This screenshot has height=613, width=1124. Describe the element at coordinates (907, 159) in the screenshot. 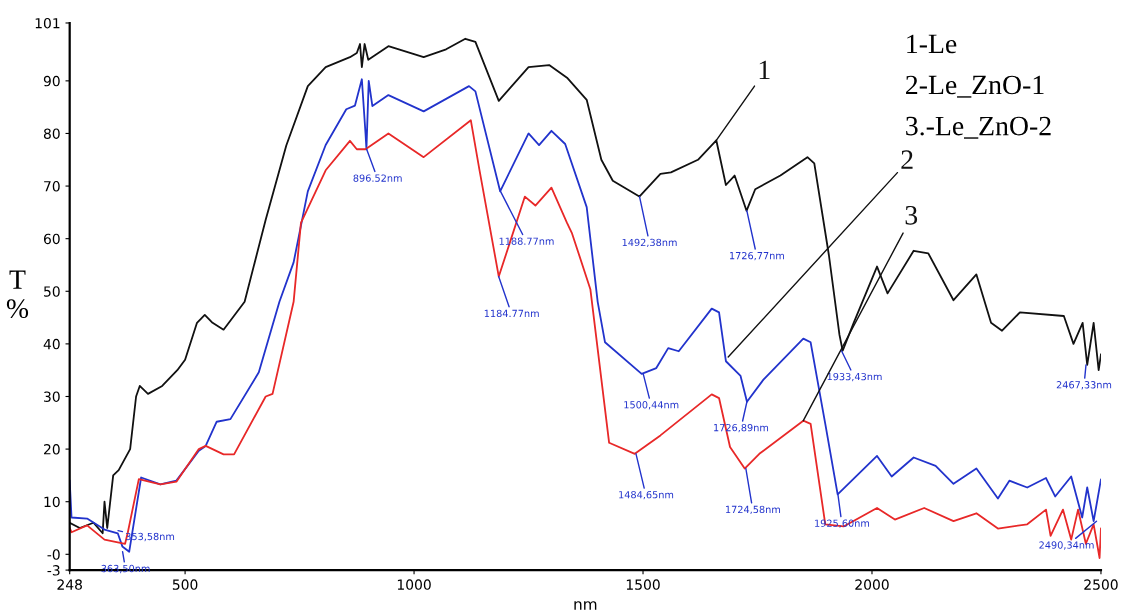

I see `annotation: 2` at that location.